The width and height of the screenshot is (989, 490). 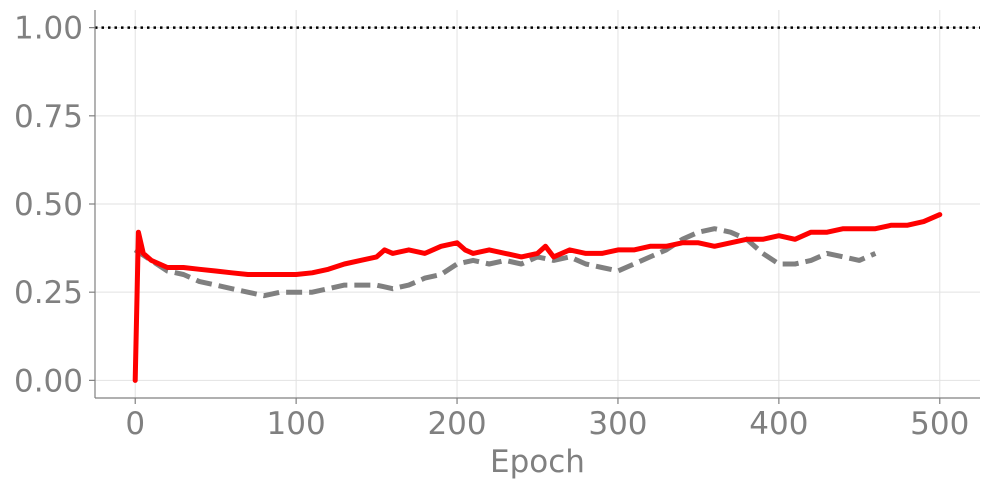 What do you see at coordinates (48, 293) in the screenshot?
I see `y-tick-label: 0.25` at bounding box center [48, 293].